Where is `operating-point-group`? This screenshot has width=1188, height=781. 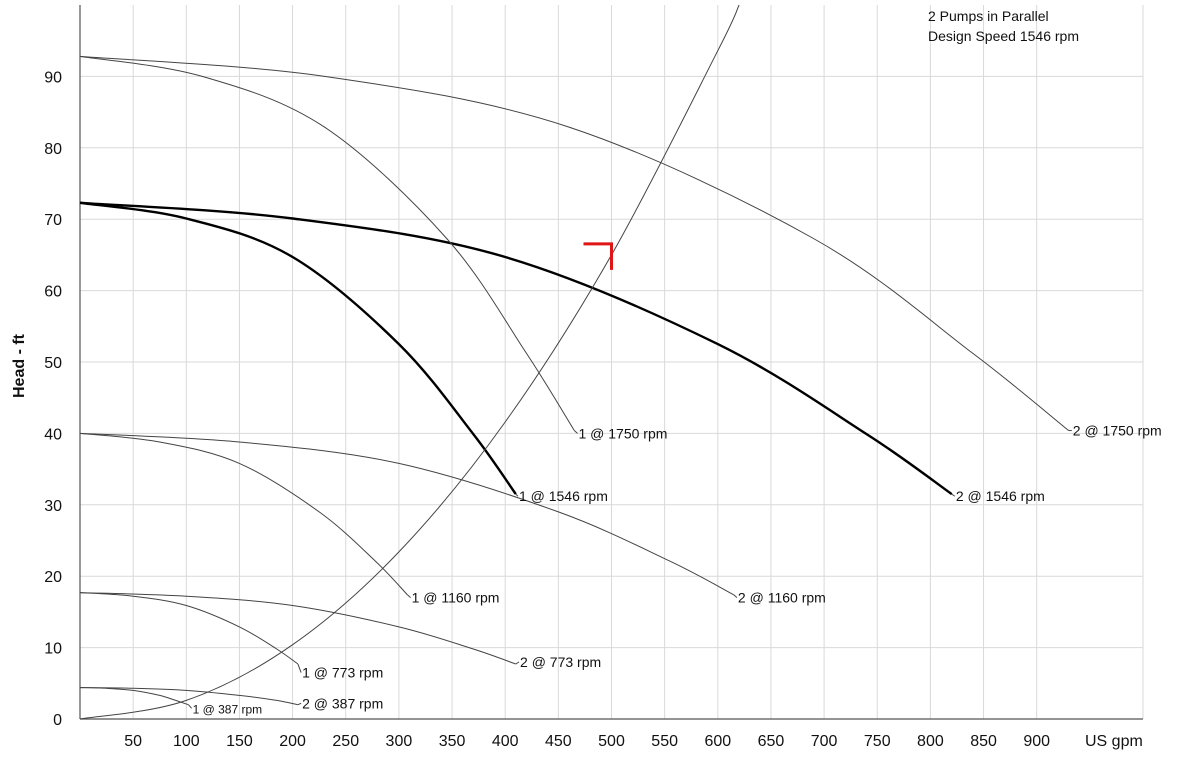
operating-point-group is located at coordinates (598, 256).